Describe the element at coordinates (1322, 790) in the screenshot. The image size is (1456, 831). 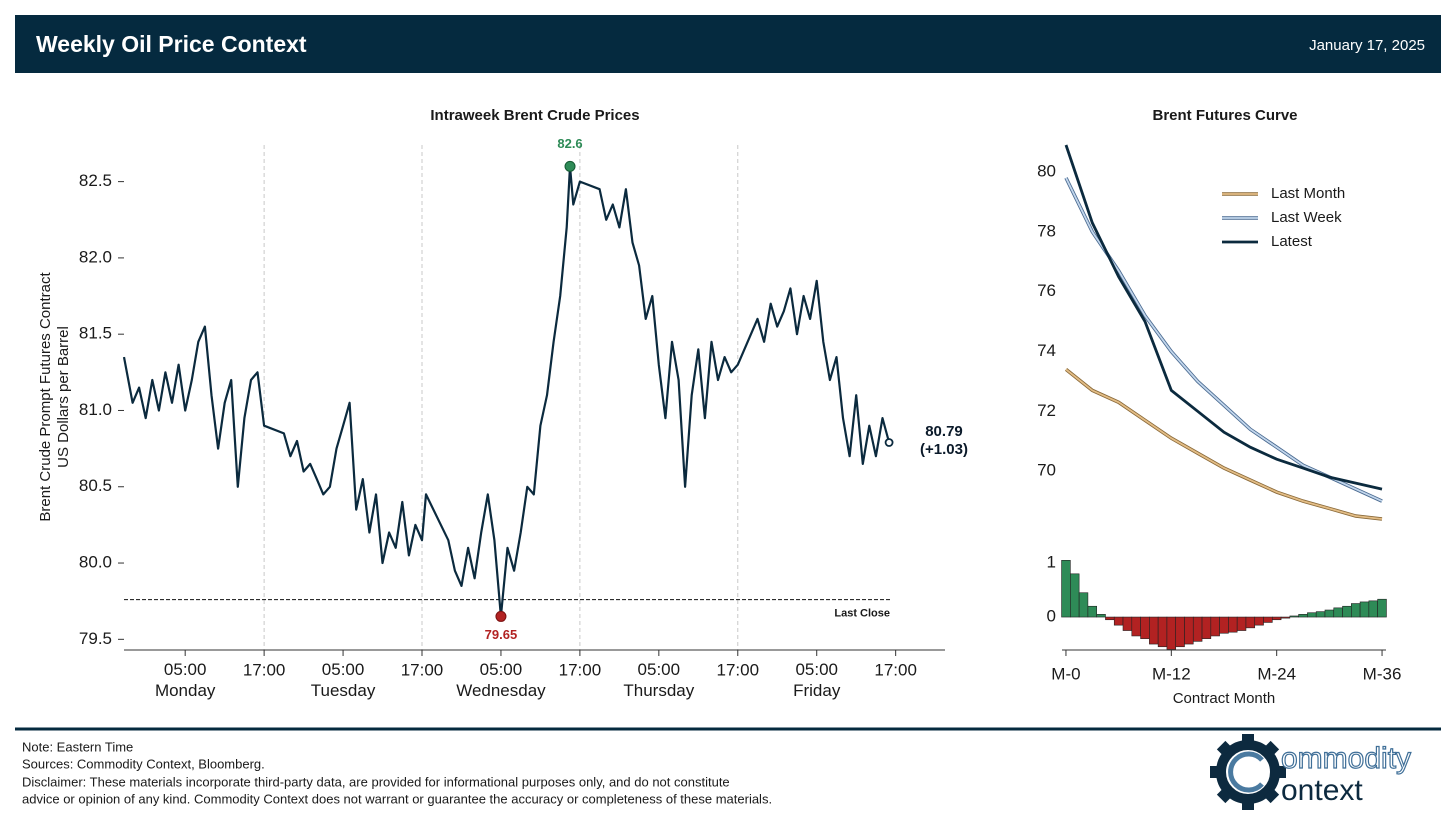
I see `logo-text-bottom: ontext` at that location.